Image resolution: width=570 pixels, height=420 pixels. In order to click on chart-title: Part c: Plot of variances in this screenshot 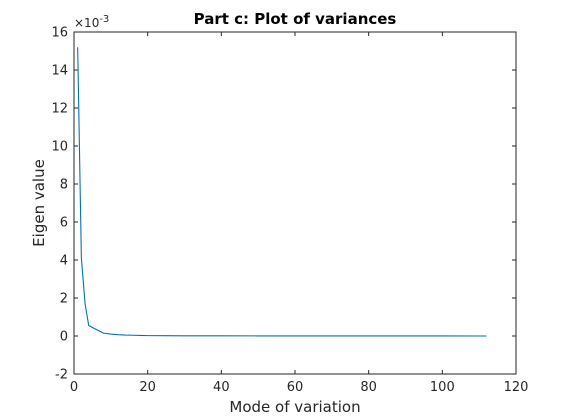, I will do `click(295, 19)`.